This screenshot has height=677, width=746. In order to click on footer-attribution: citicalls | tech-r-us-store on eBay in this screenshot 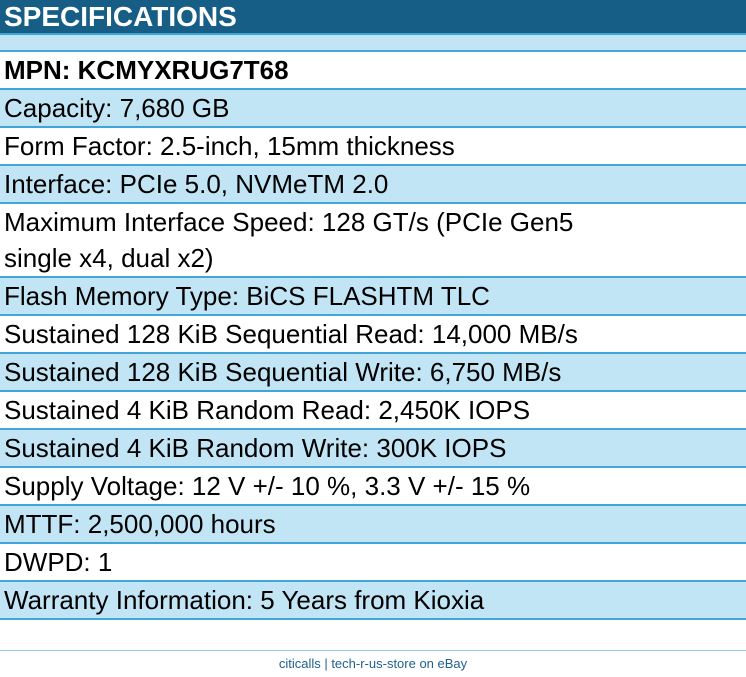, I will do `click(373, 663)`.